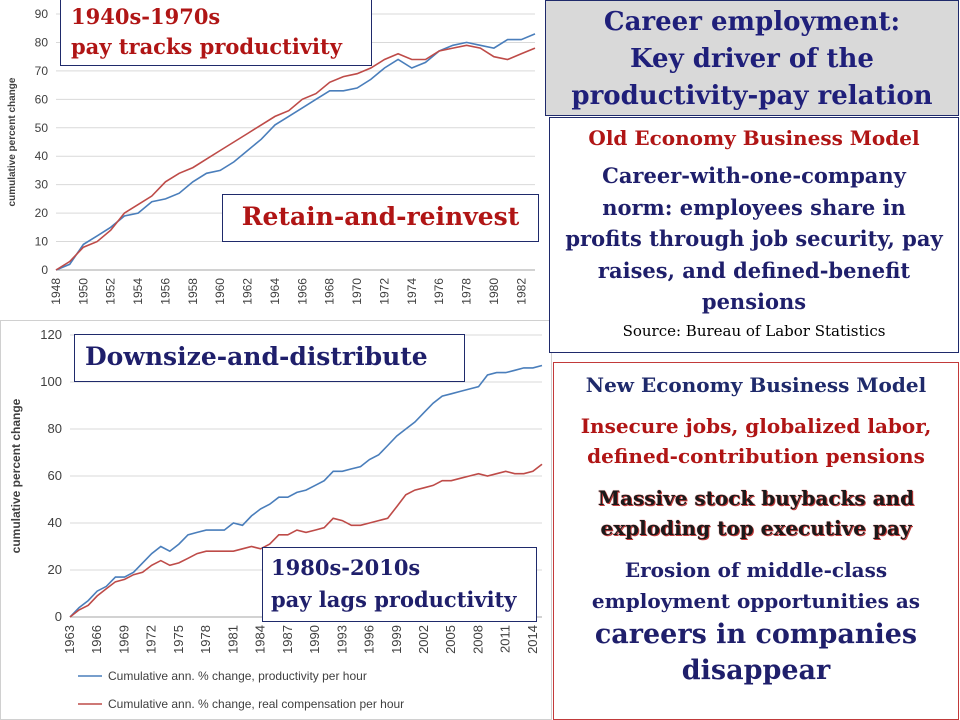 The image size is (960, 720). Describe the element at coordinates (206, 46) in the screenshot. I see `era1-caption: pay tracks productivity` at that location.